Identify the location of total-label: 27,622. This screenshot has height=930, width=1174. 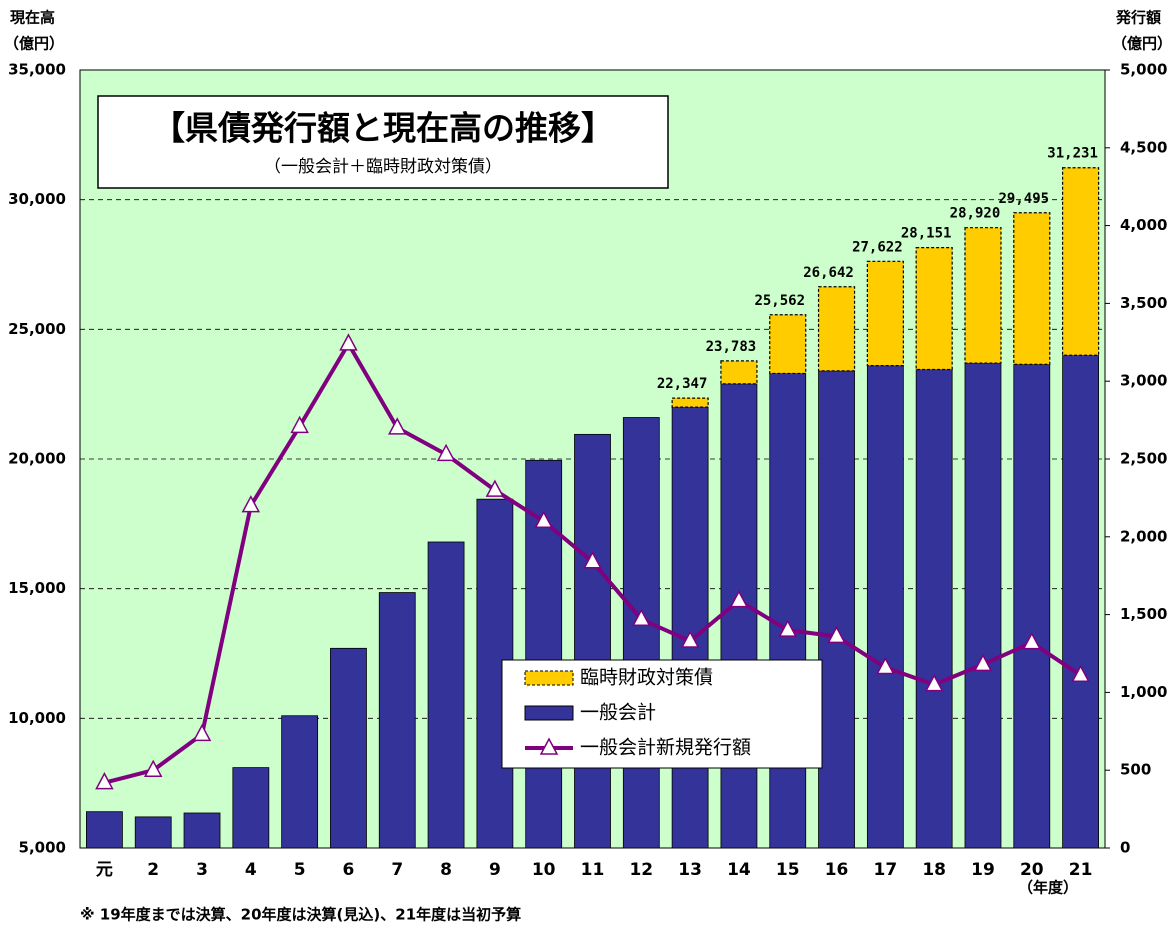
(877, 247).